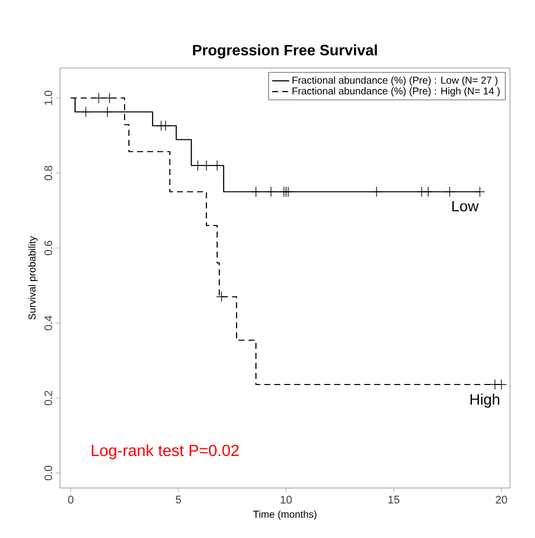  Describe the element at coordinates (394, 500) in the screenshot. I see `x-tick-label: 15` at that location.